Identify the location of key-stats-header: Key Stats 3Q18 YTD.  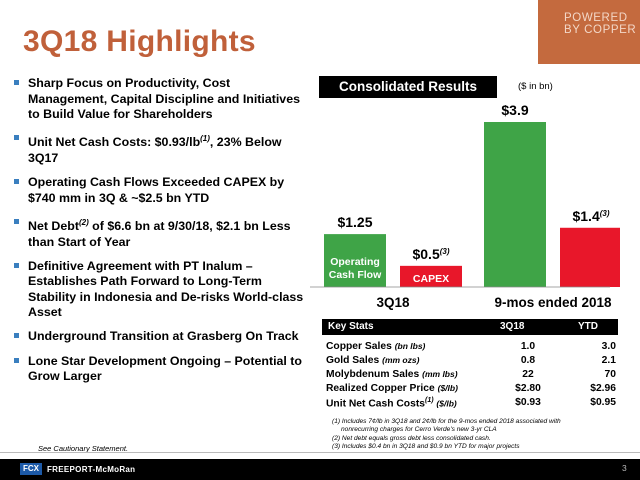
(470, 327).